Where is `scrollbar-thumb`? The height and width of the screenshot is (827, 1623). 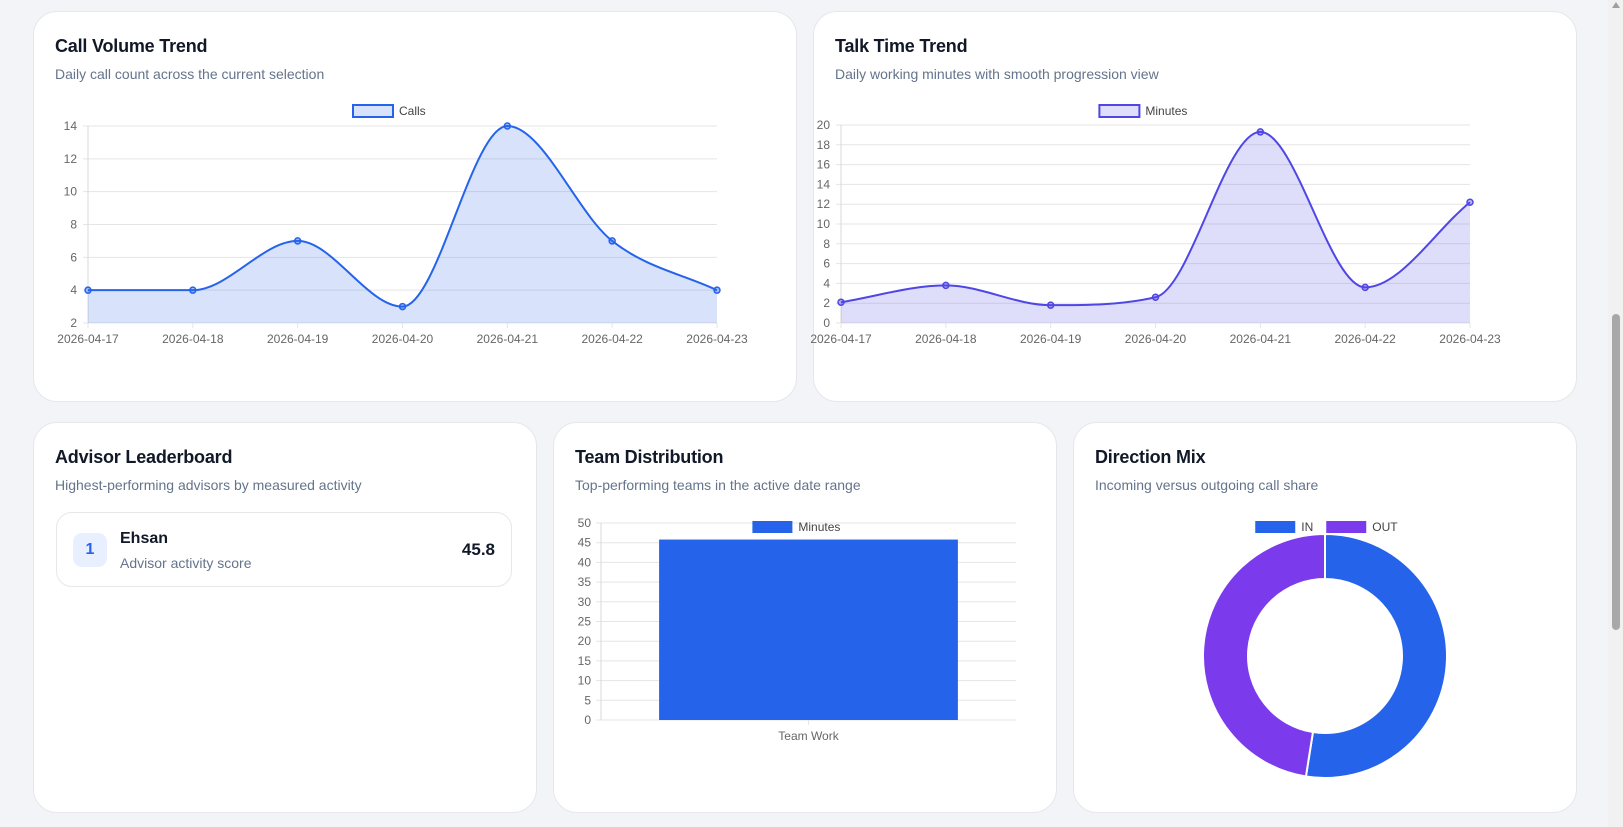 scrollbar-thumb is located at coordinates (1616, 472).